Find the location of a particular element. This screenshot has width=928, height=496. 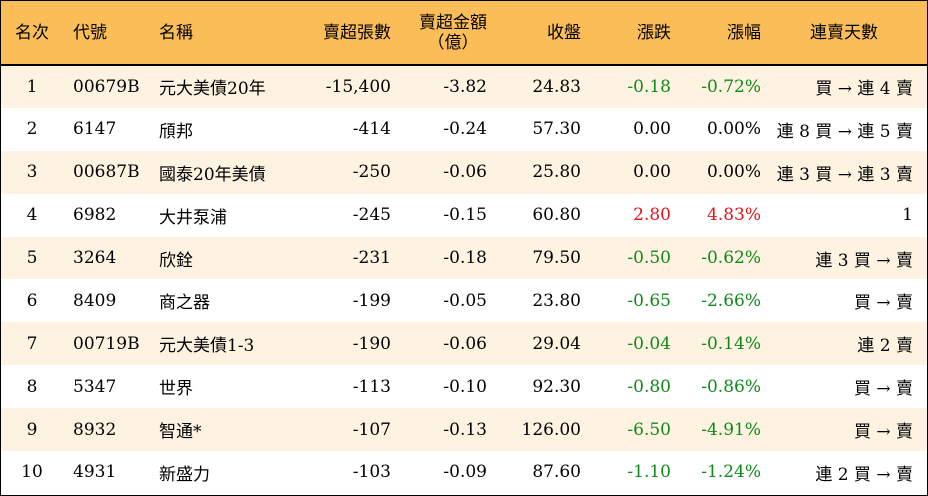

header-change: 漲跌 is located at coordinates (626, 33).